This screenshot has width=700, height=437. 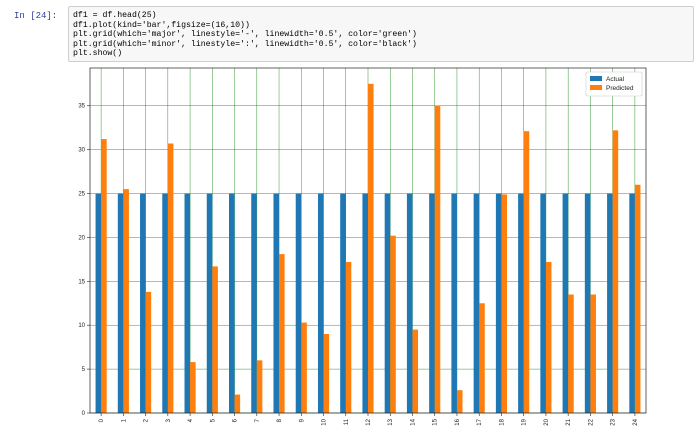 What do you see at coordinates (213, 420) in the screenshot?
I see `x-tick-label: 5` at bounding box center [213, 420].